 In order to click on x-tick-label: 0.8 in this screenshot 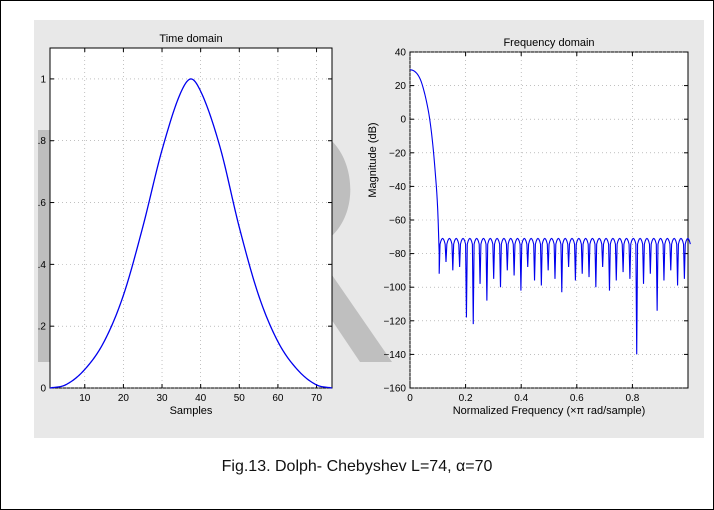, I will do `click(632, 398)`.